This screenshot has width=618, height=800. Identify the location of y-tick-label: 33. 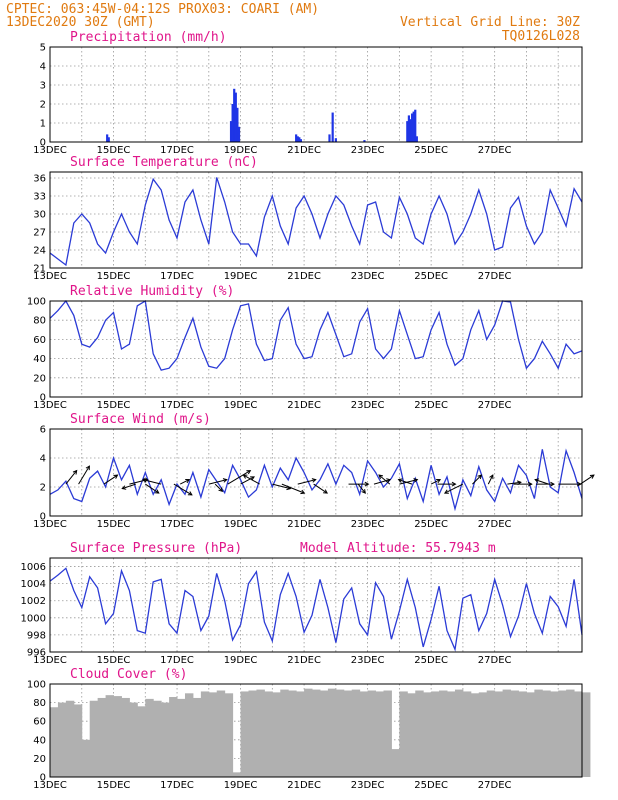
(39, 197).